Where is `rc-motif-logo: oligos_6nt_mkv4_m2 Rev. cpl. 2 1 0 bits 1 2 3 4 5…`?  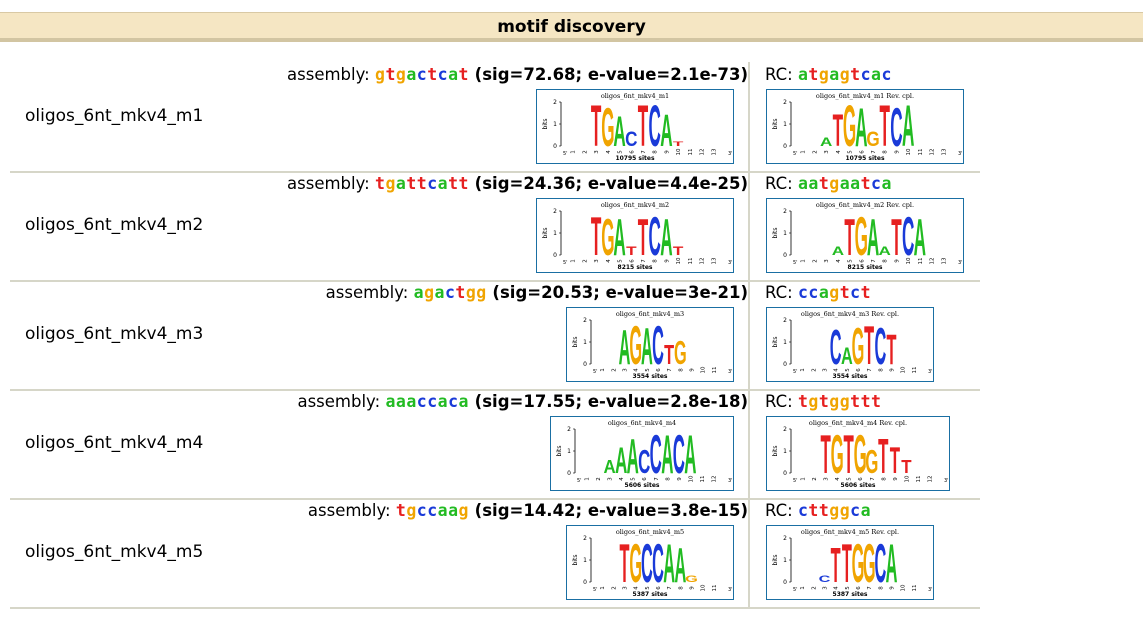 rc-motif-logo: oligos_6nt_mkv4_m2 Rev. cpl. 2 1 0 bits 1 2 3 4 5… is located at coordinates (865, 235).